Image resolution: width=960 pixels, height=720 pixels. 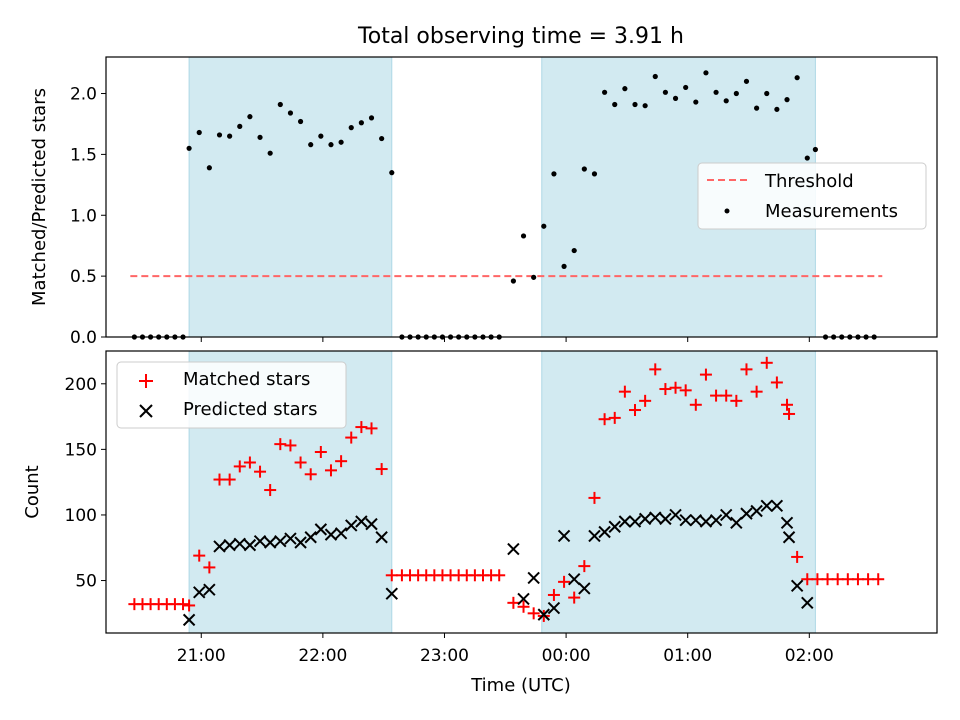 What do you see at coordinates (86, 582) in the screenshot?
I see `bottom-y-tick-label: 50` at bounding box center [86, 582].